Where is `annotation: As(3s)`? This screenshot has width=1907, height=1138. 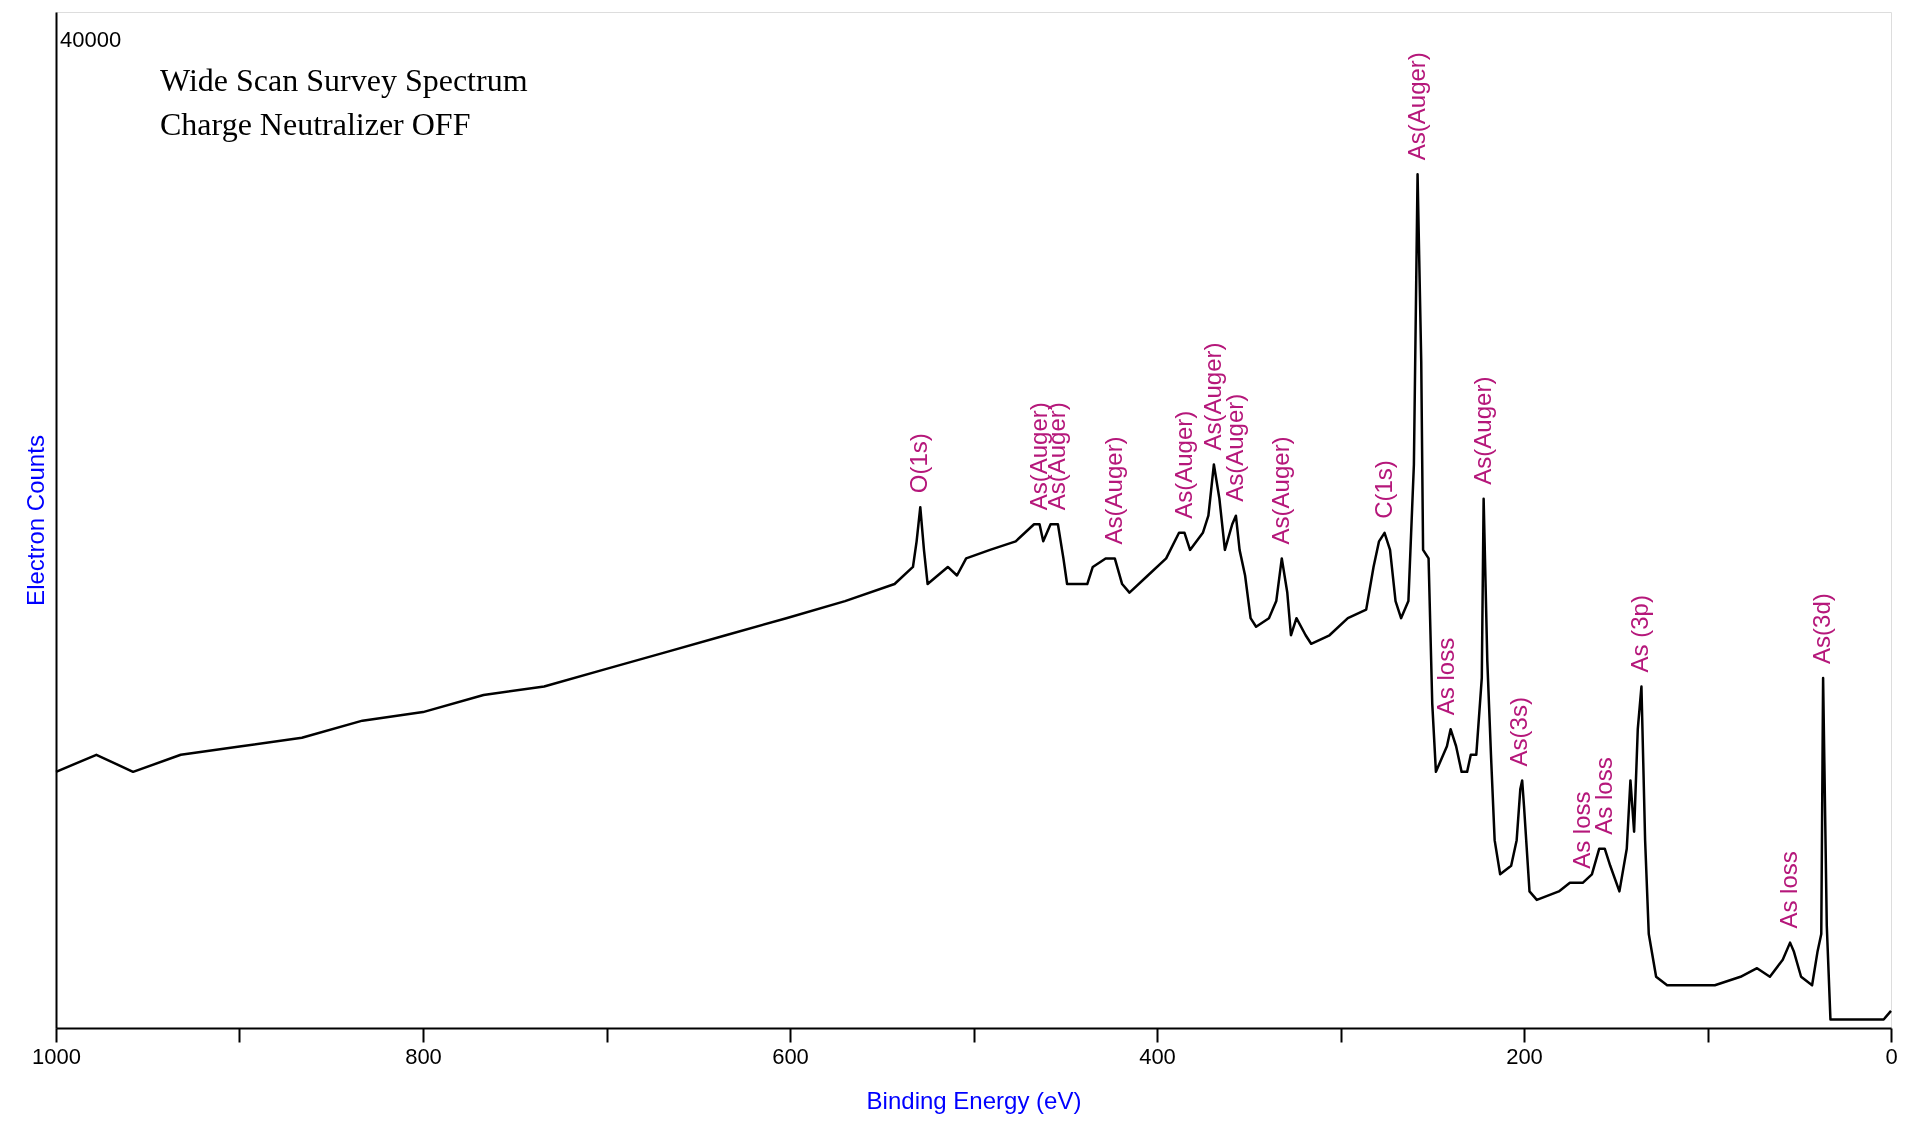 annotation: As(3s) is located at coordinates (1519, 732).